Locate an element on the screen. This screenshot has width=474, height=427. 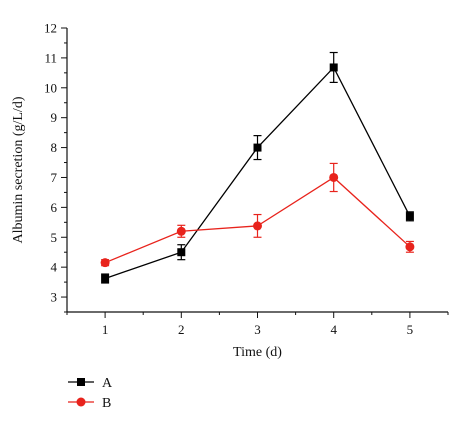
y-tick-label: 12 is located at coordinates (50, 28).